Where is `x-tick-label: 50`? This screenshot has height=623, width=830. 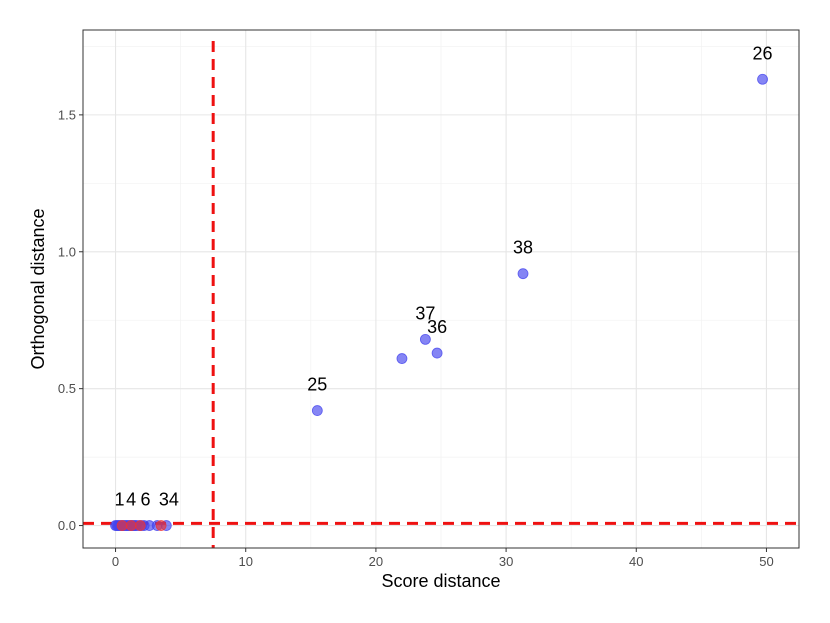 x-tick-label: 50 is located at coordinates (766, 561).